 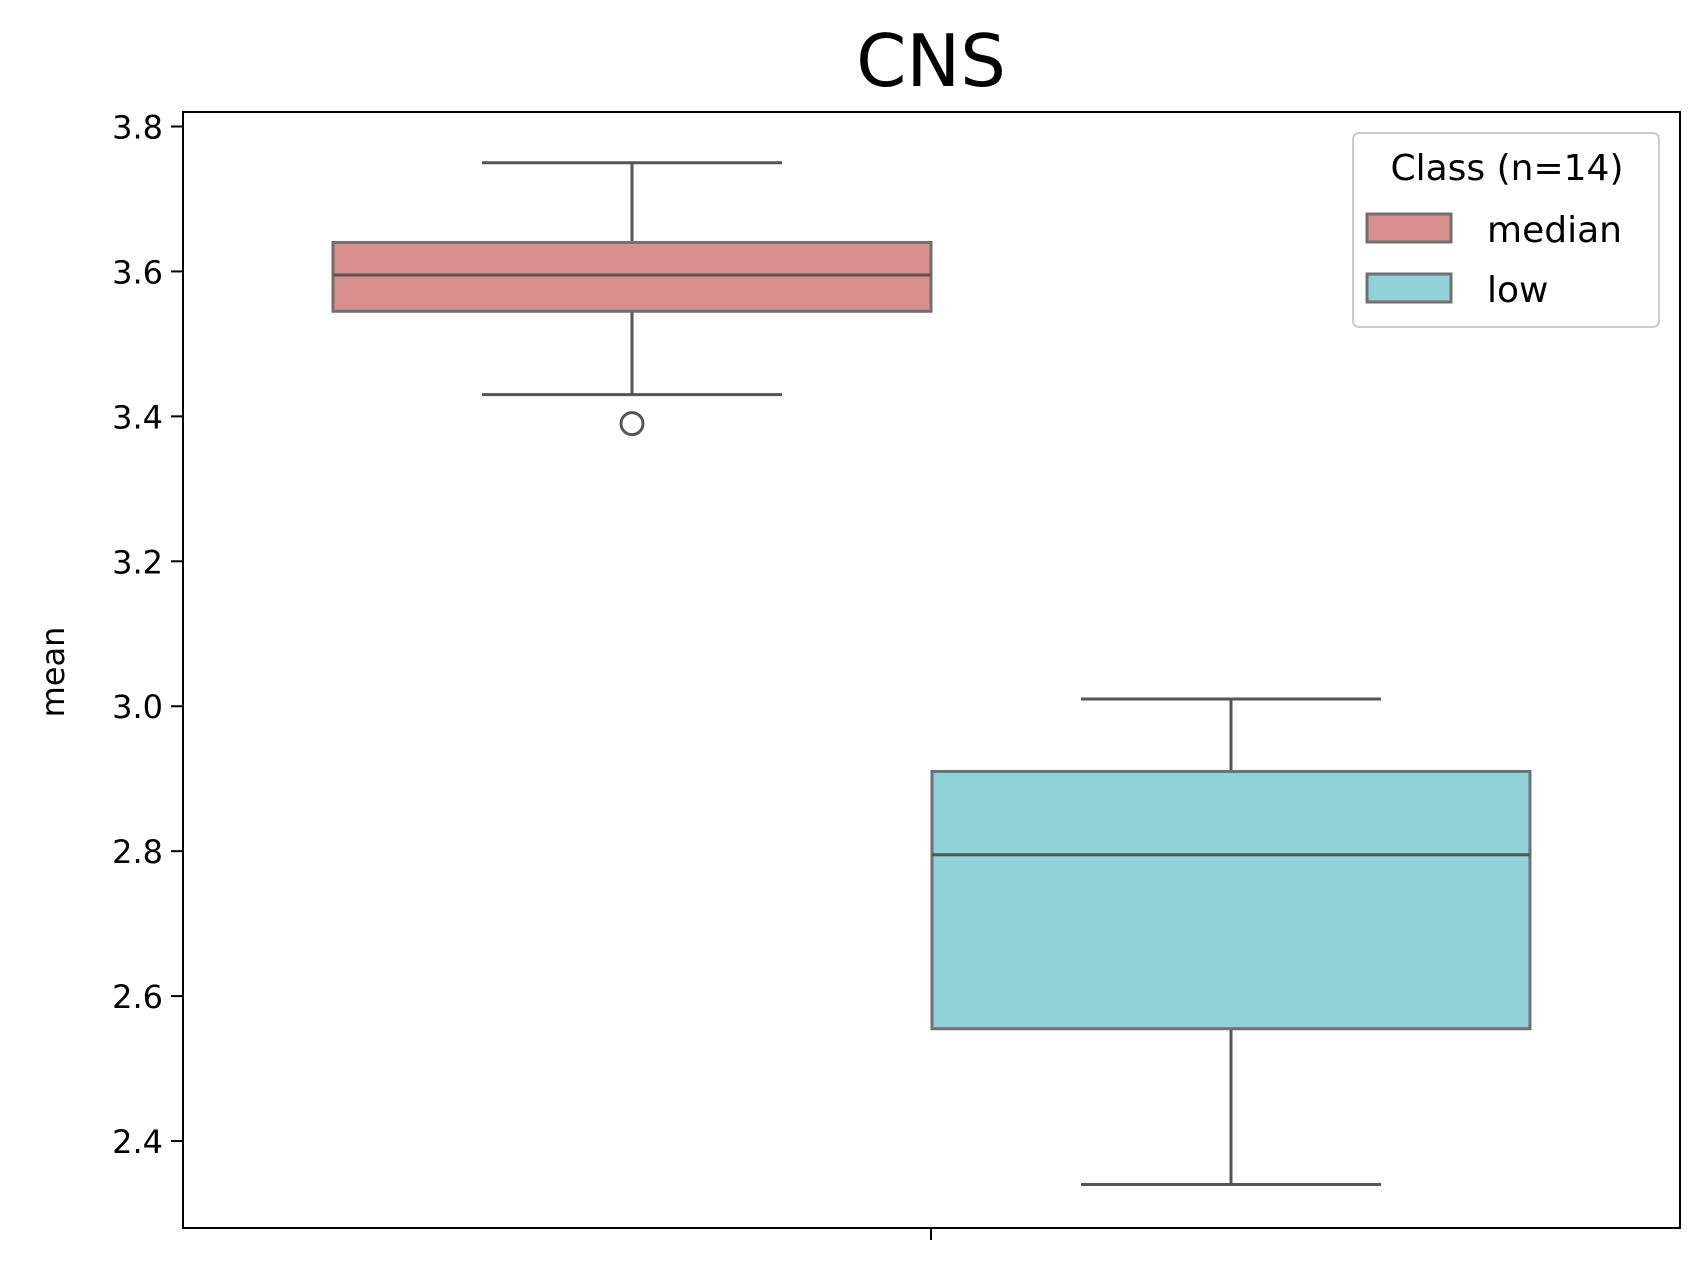 I want to click on y-tick-label: 3.6, so click(x=137, y=272).